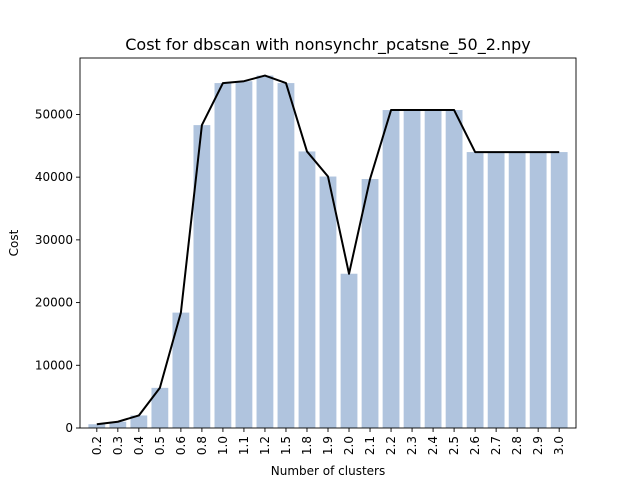 The width and height of the screenshot is (640, 480). I want to click on bar-0.2, so click(97, 426).